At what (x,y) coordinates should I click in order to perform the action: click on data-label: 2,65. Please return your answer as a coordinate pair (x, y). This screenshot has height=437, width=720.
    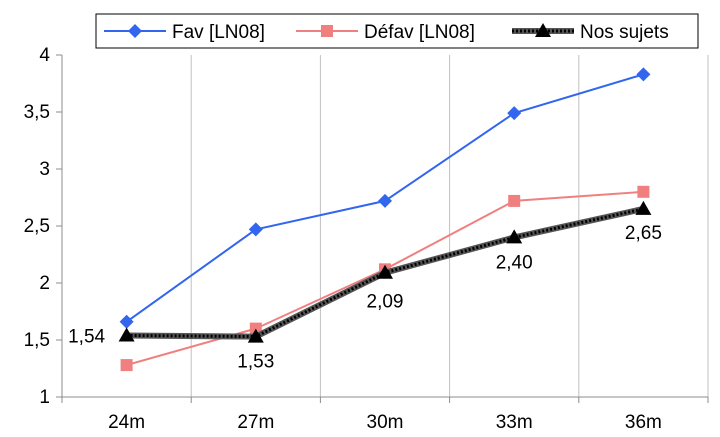
    Looking at the image, I should click on (643, 233).